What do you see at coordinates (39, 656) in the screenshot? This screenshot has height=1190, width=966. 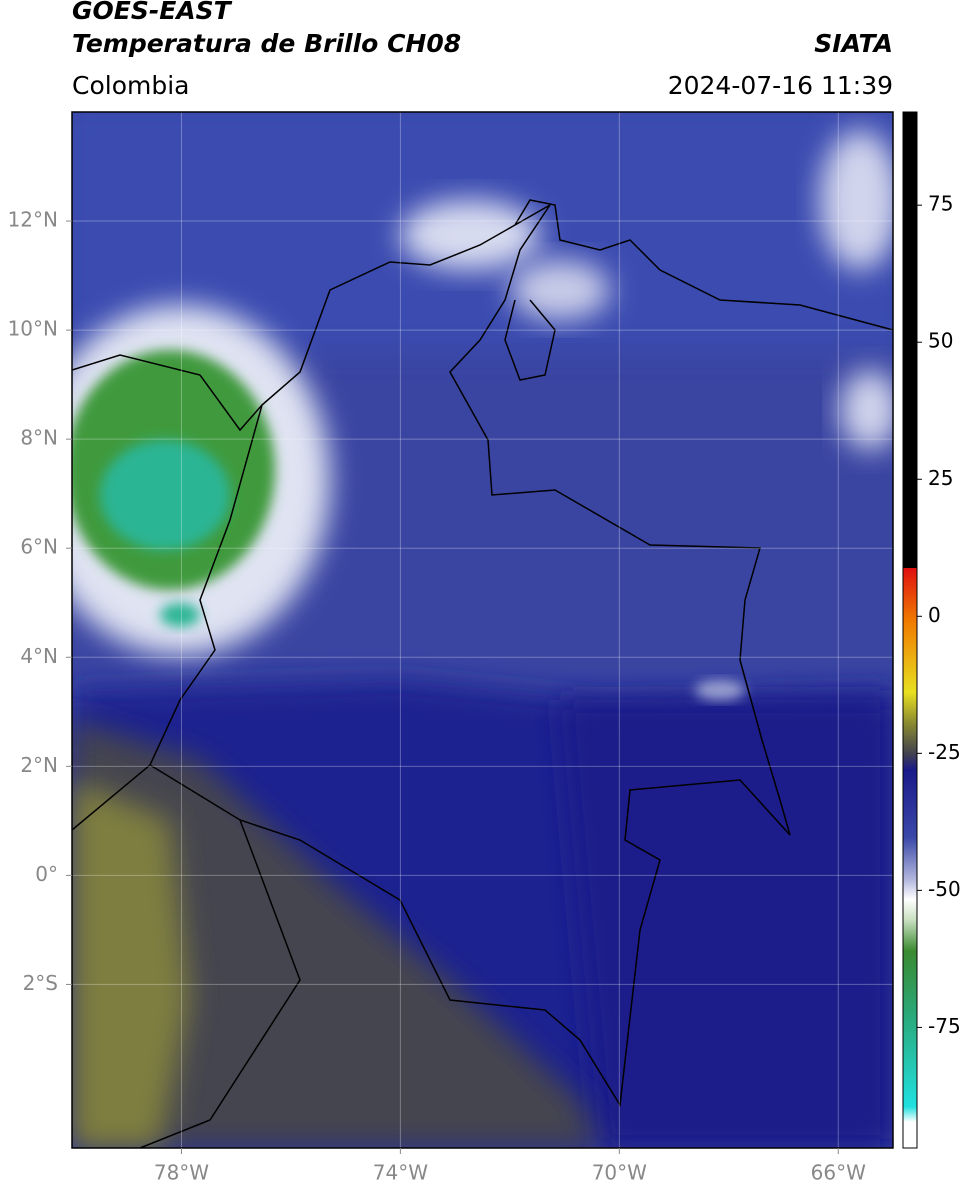 I see `lat-tick-label: 4°N` at bounding box center [39, 656].